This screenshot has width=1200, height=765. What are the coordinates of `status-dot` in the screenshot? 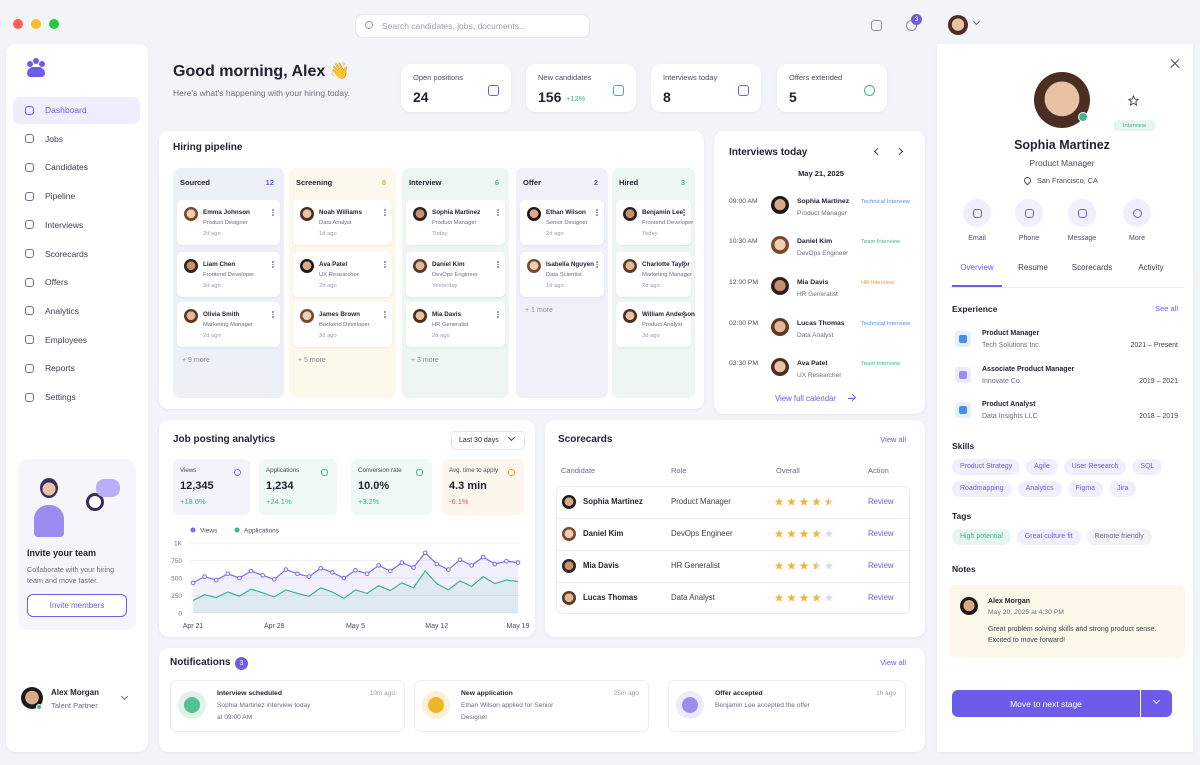 It's located at (39, 707).